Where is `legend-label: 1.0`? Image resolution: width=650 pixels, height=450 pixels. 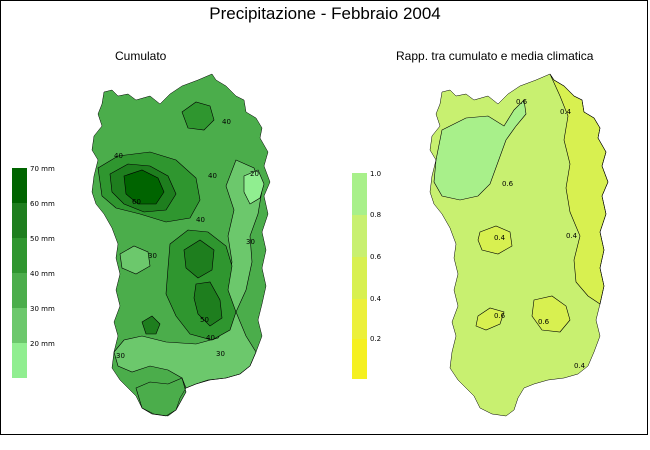
legend-label: 1.0 is located at coordinates (376, 174).